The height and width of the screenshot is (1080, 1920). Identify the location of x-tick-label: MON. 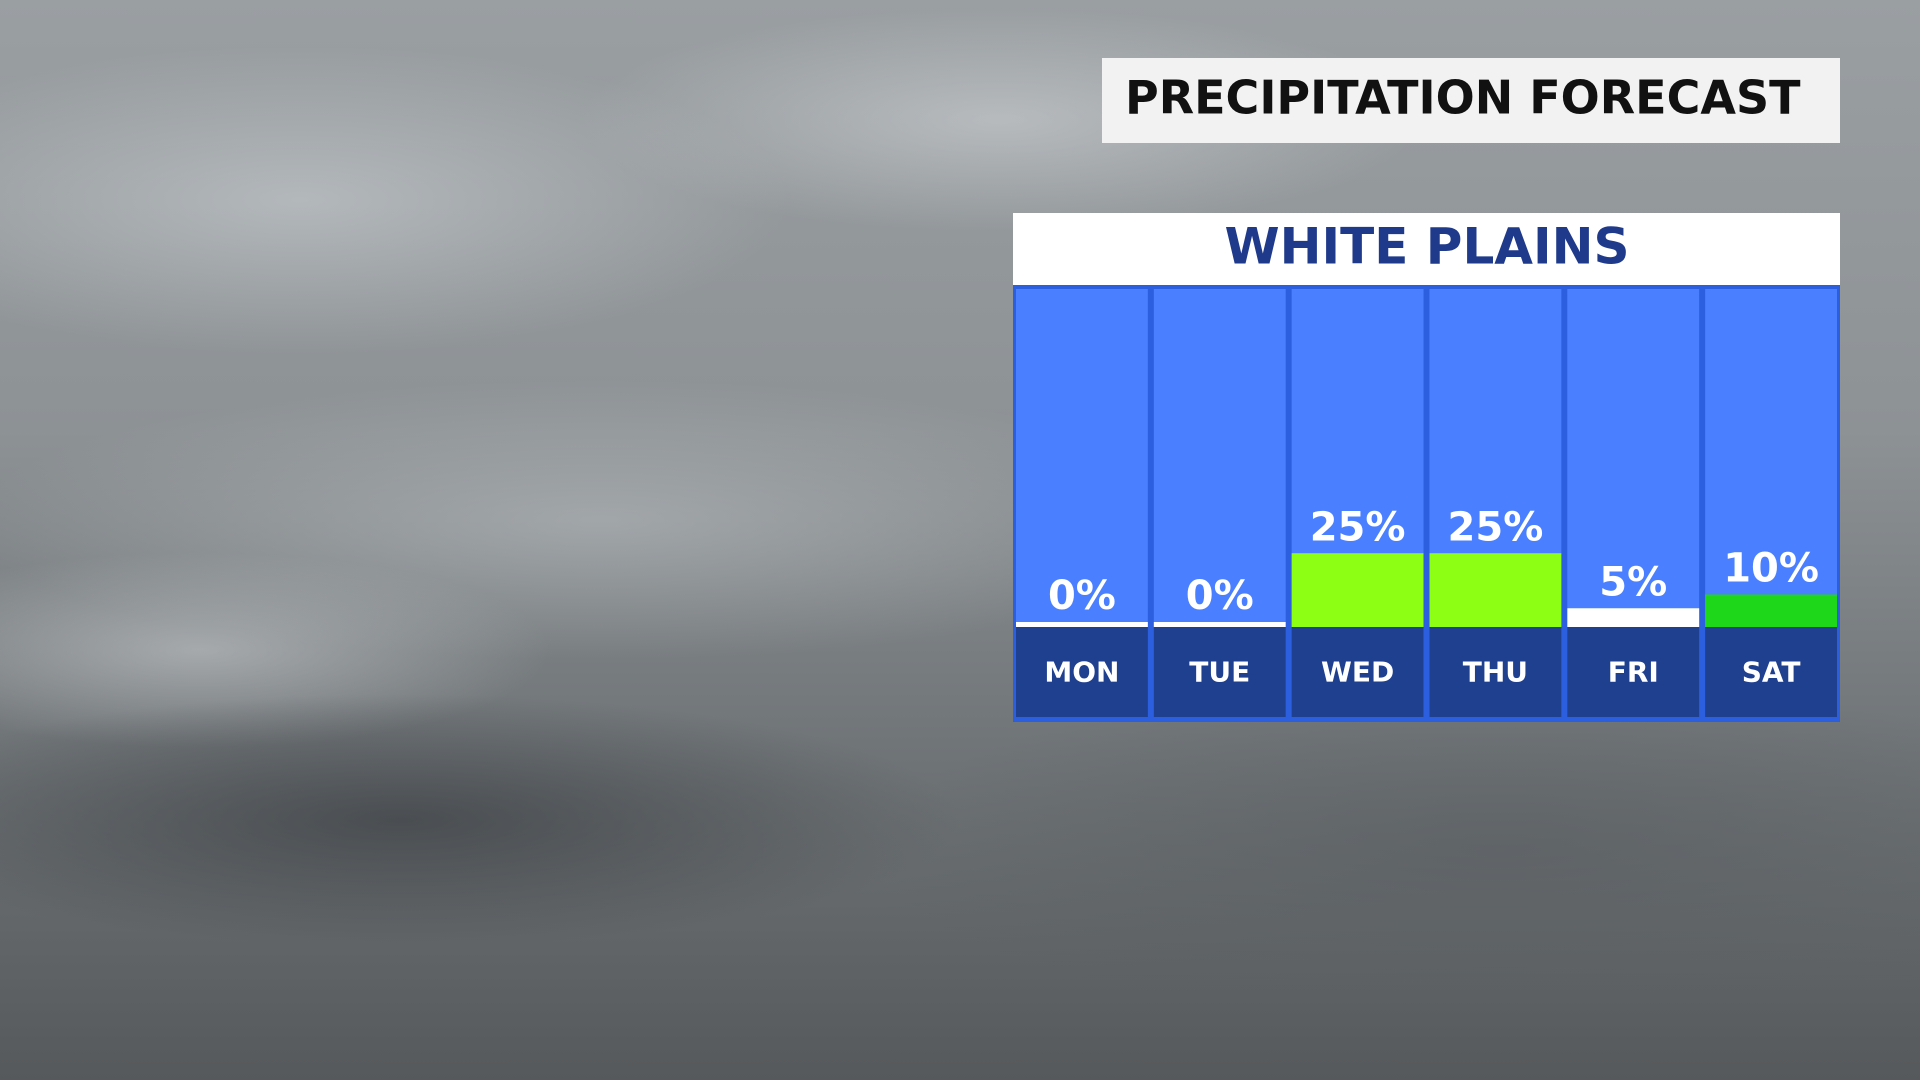
(1081, 672).